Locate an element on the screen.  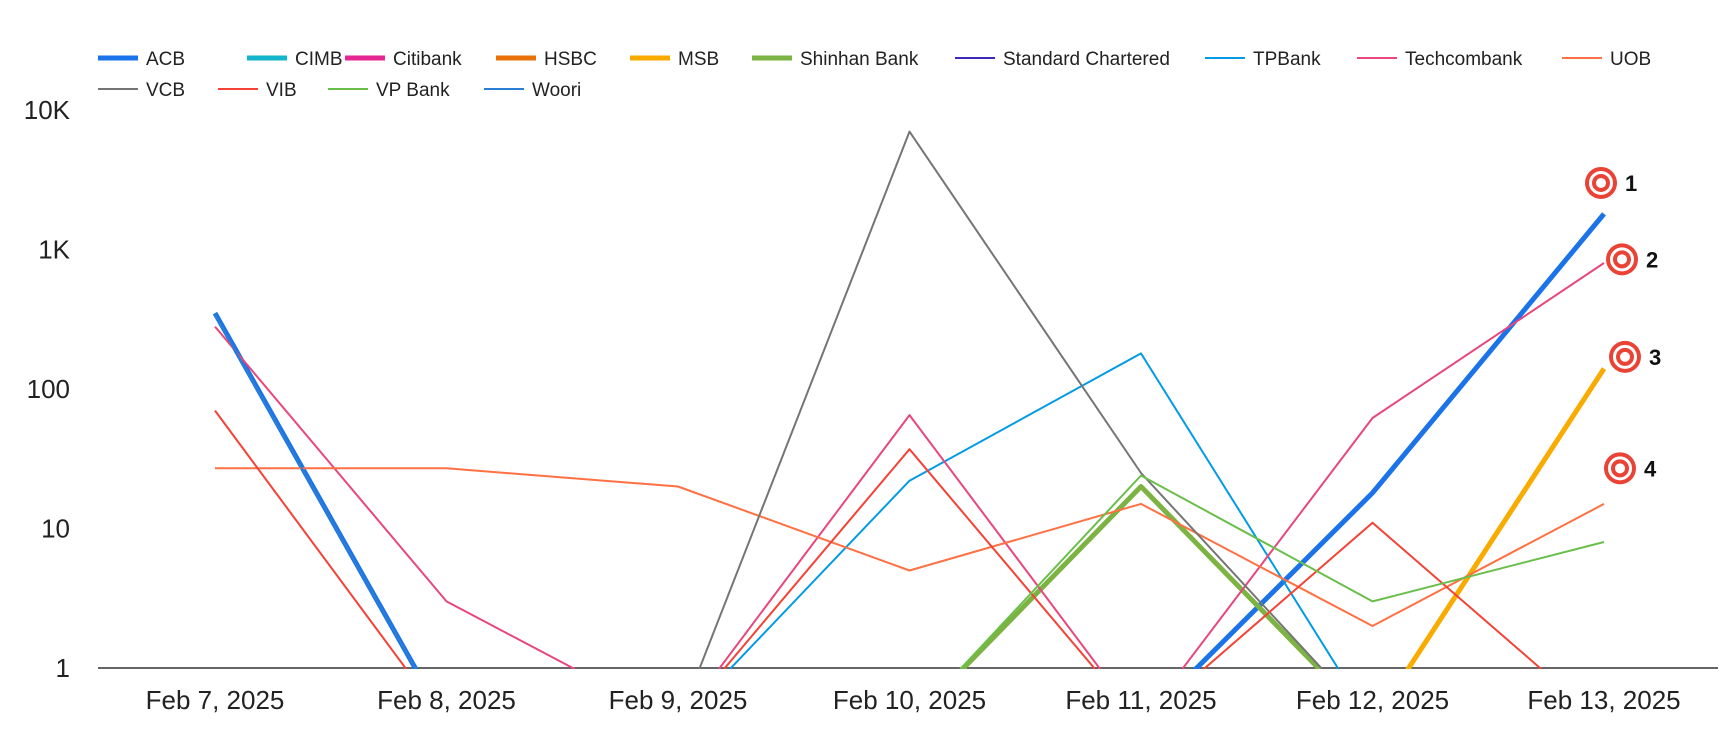
legend-label-cimb: CIMB is located at coordinates (319, 59).